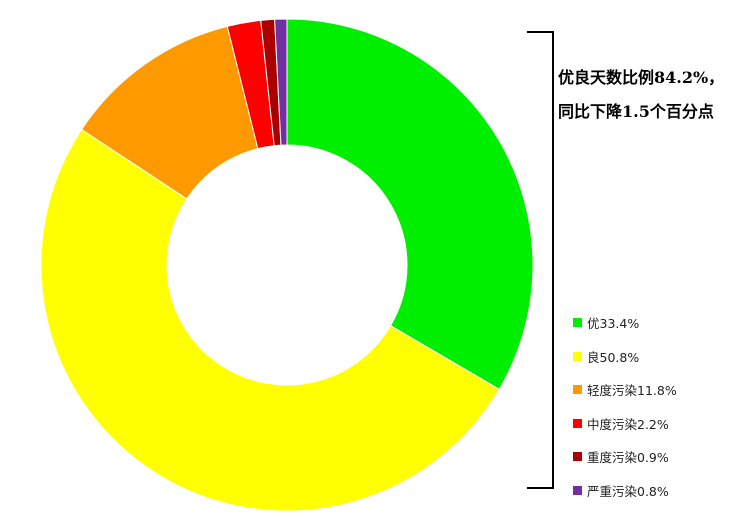 This screenshot has height=518, width=743. What do you see at coordinates (628, 424) in the screenshot?
I see `legend-label: 中度污染2.2%` at bounding box center [628, 424].